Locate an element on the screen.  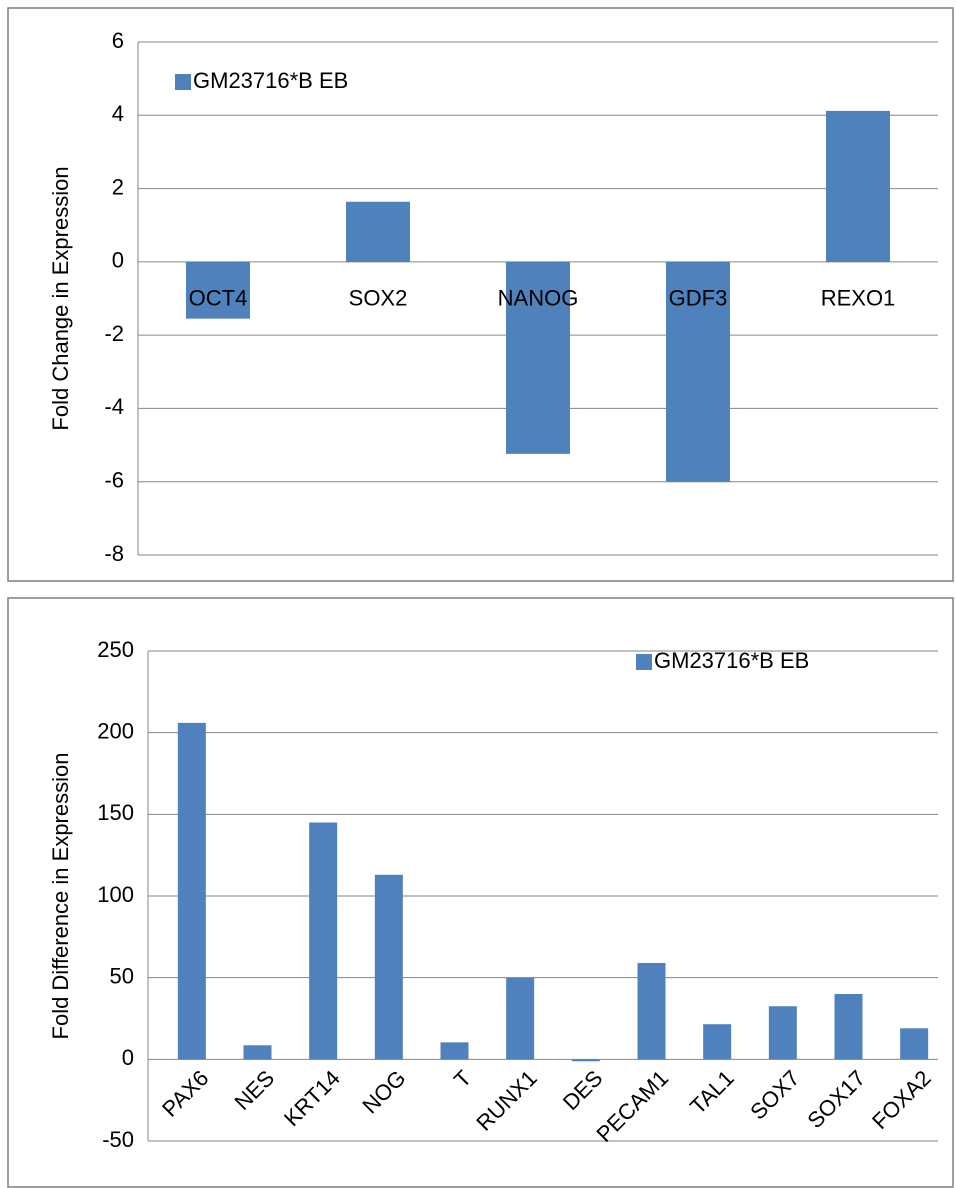
x-tick-label: T is located at coordinates (462, 1078).